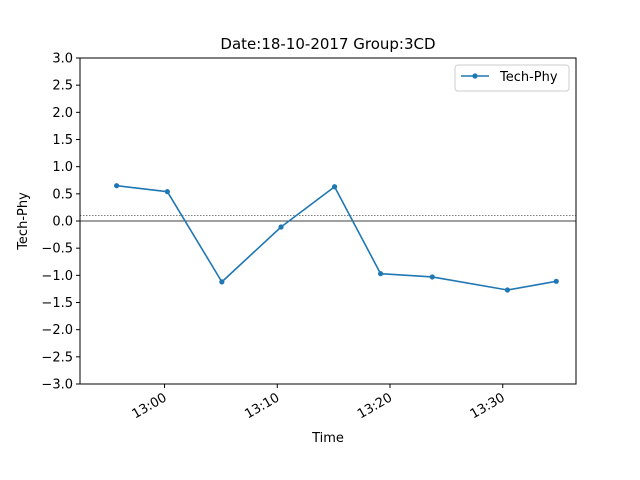  What do you see at coordinates (375, 406) in the screenshot?
I see `x-tick-label: 13:20` at bounding box center [375, 406].